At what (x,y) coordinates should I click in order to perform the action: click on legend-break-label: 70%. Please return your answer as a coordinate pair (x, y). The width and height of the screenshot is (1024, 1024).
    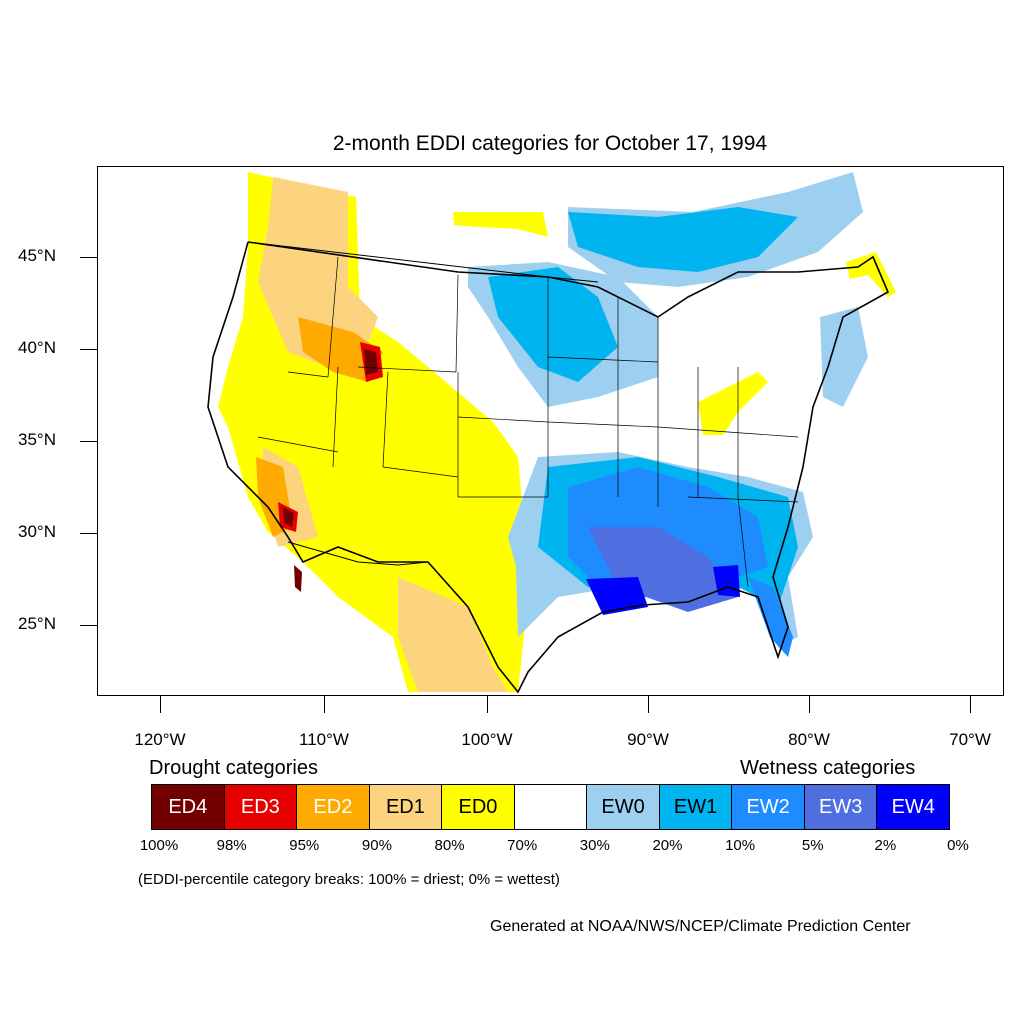
    Looking at the image, I should click on (522, 845).